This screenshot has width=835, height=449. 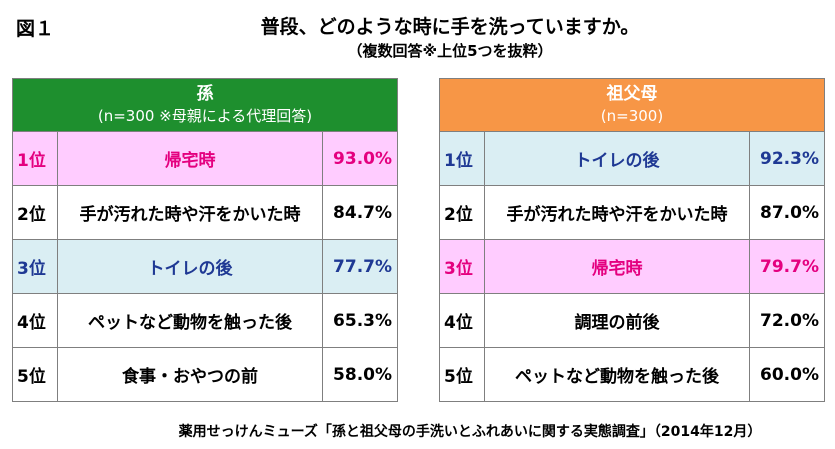 What do you see at coordinates (450, 51) in the screenshot?
I see `chart-subtitle: （複数回答※上位5つを抜粋）` at bounding box center [450, 51].